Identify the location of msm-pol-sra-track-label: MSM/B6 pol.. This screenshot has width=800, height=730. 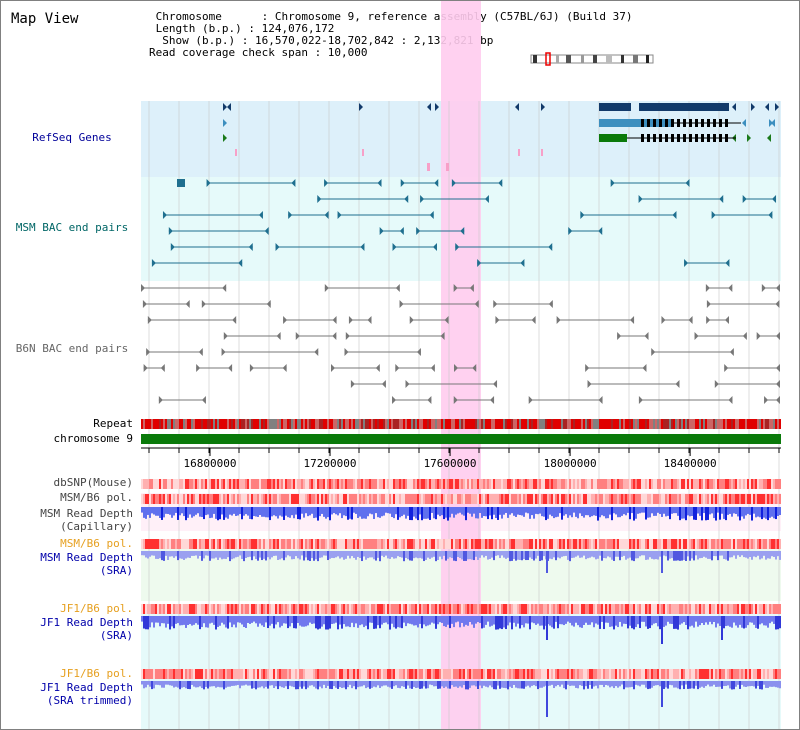
(96, 543).